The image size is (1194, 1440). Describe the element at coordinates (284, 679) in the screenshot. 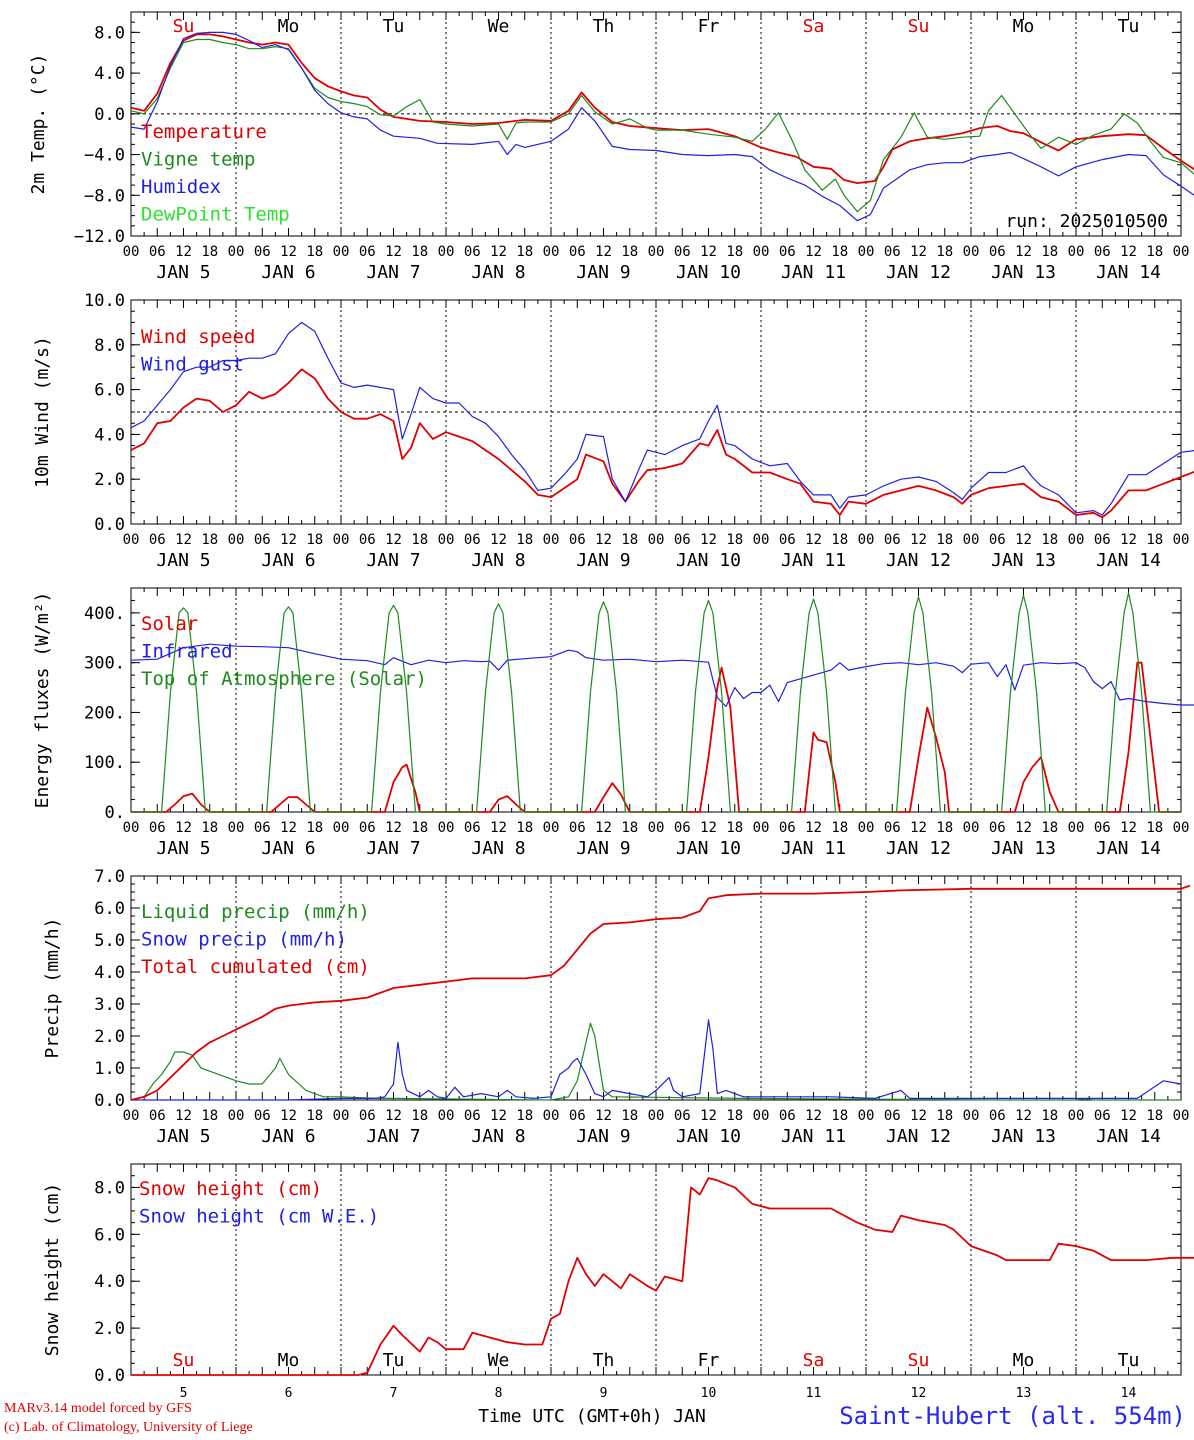

I see `legend-entry: Top of Atmosphere (Solar)` at that location.